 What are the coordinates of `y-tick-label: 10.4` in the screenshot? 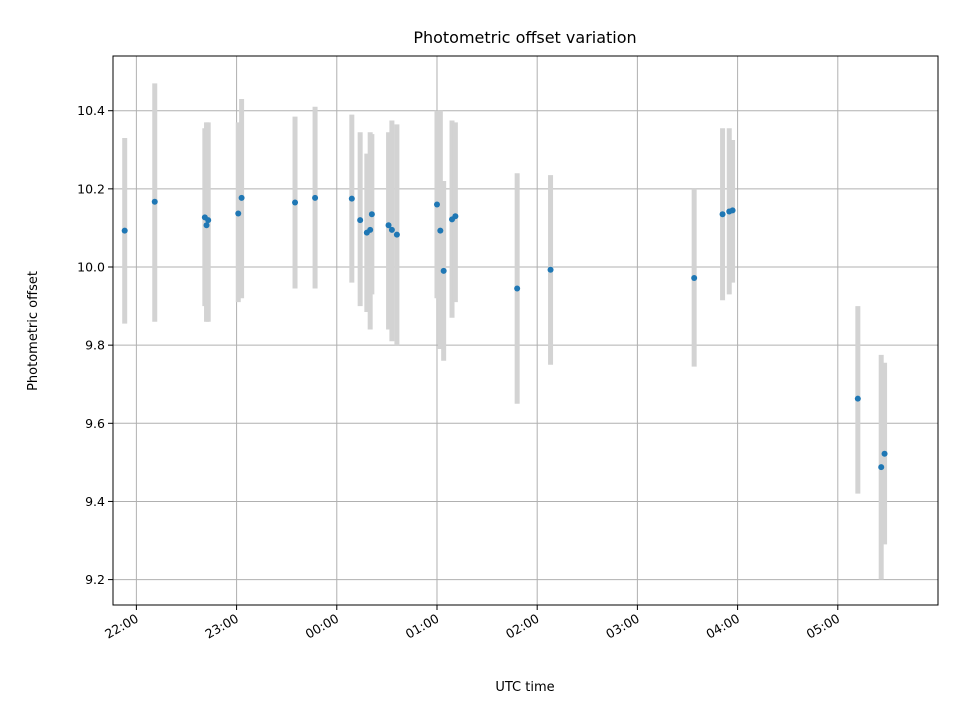 It's located at (91, 110).